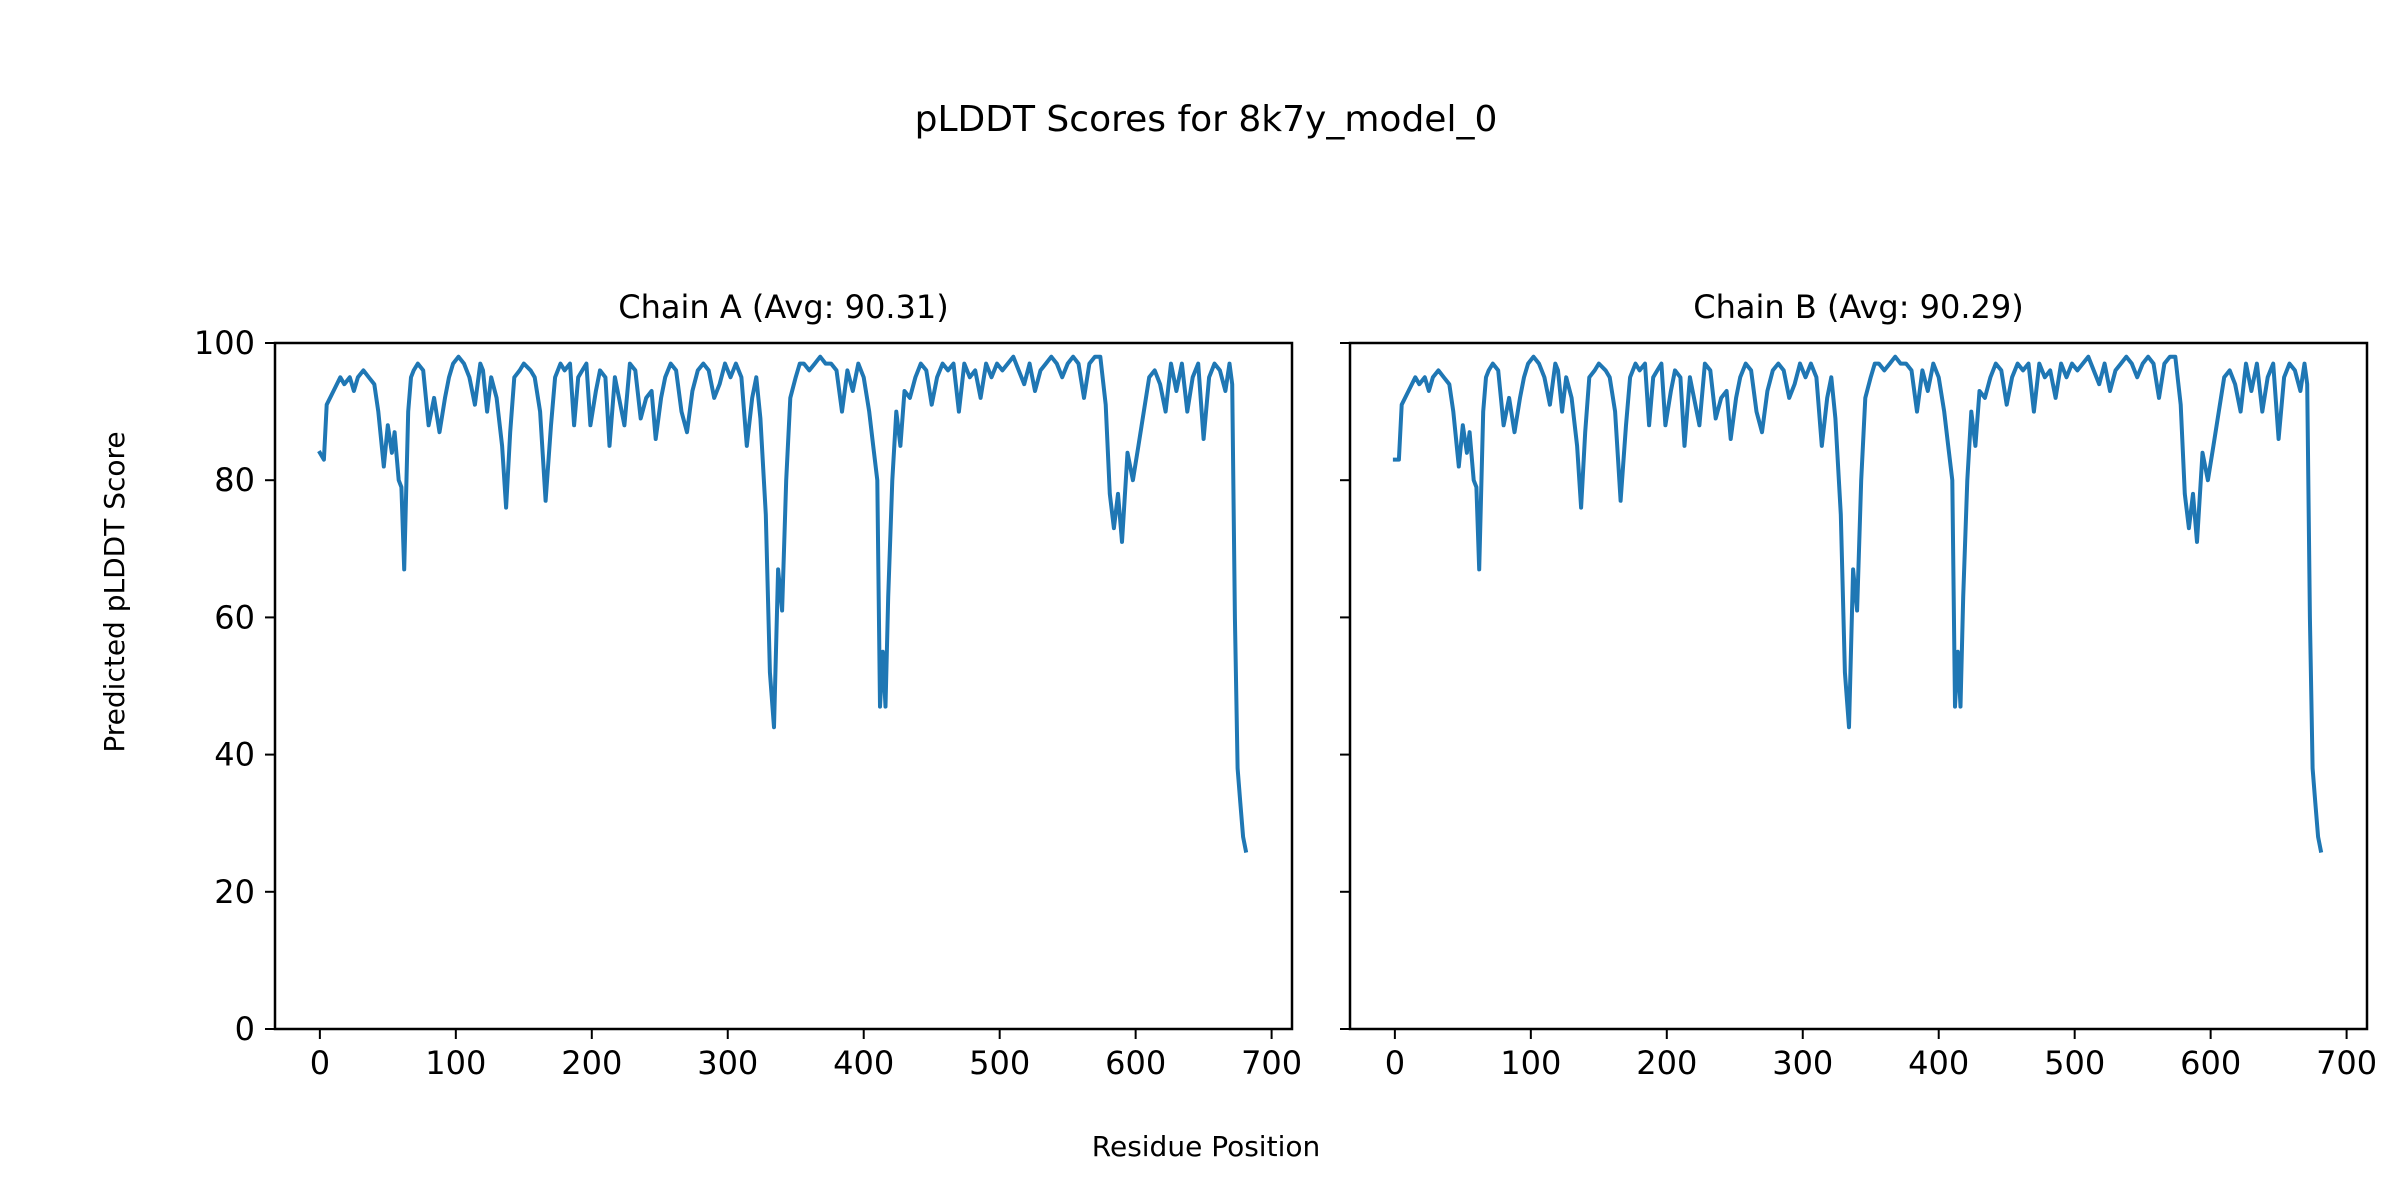 The height and width of the screenshot is (1200, 2400). Describe the element at coordinates (234, 617) in the screenshot. I see `chain-a-y-tick-label-60: 60` at that location.